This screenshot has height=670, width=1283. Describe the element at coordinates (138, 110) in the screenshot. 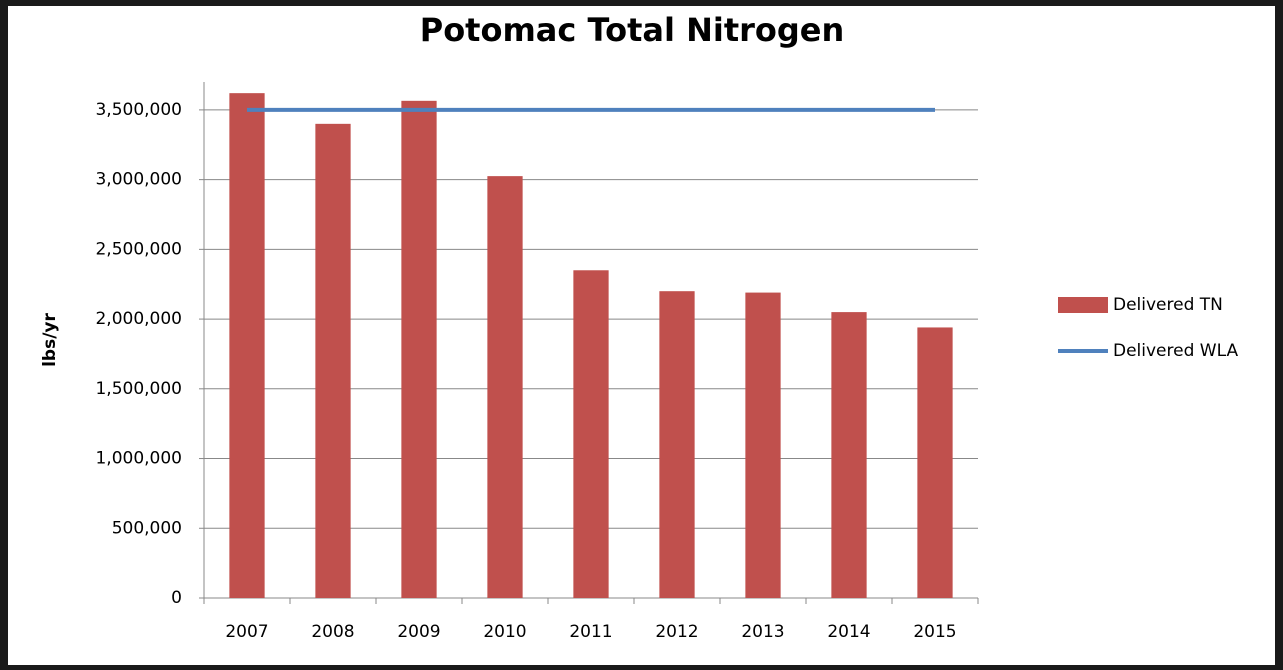

I see `y-tick-label: 3,500,000` at that location.